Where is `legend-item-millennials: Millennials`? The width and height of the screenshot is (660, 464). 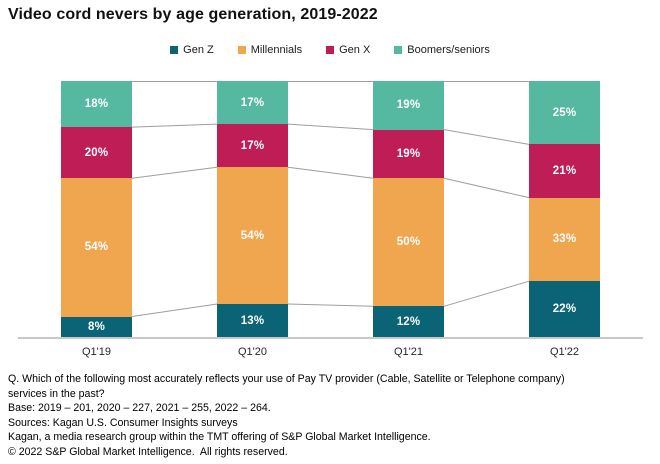
legend-item-millennials: Millennials is located at coordinates (270, 50).